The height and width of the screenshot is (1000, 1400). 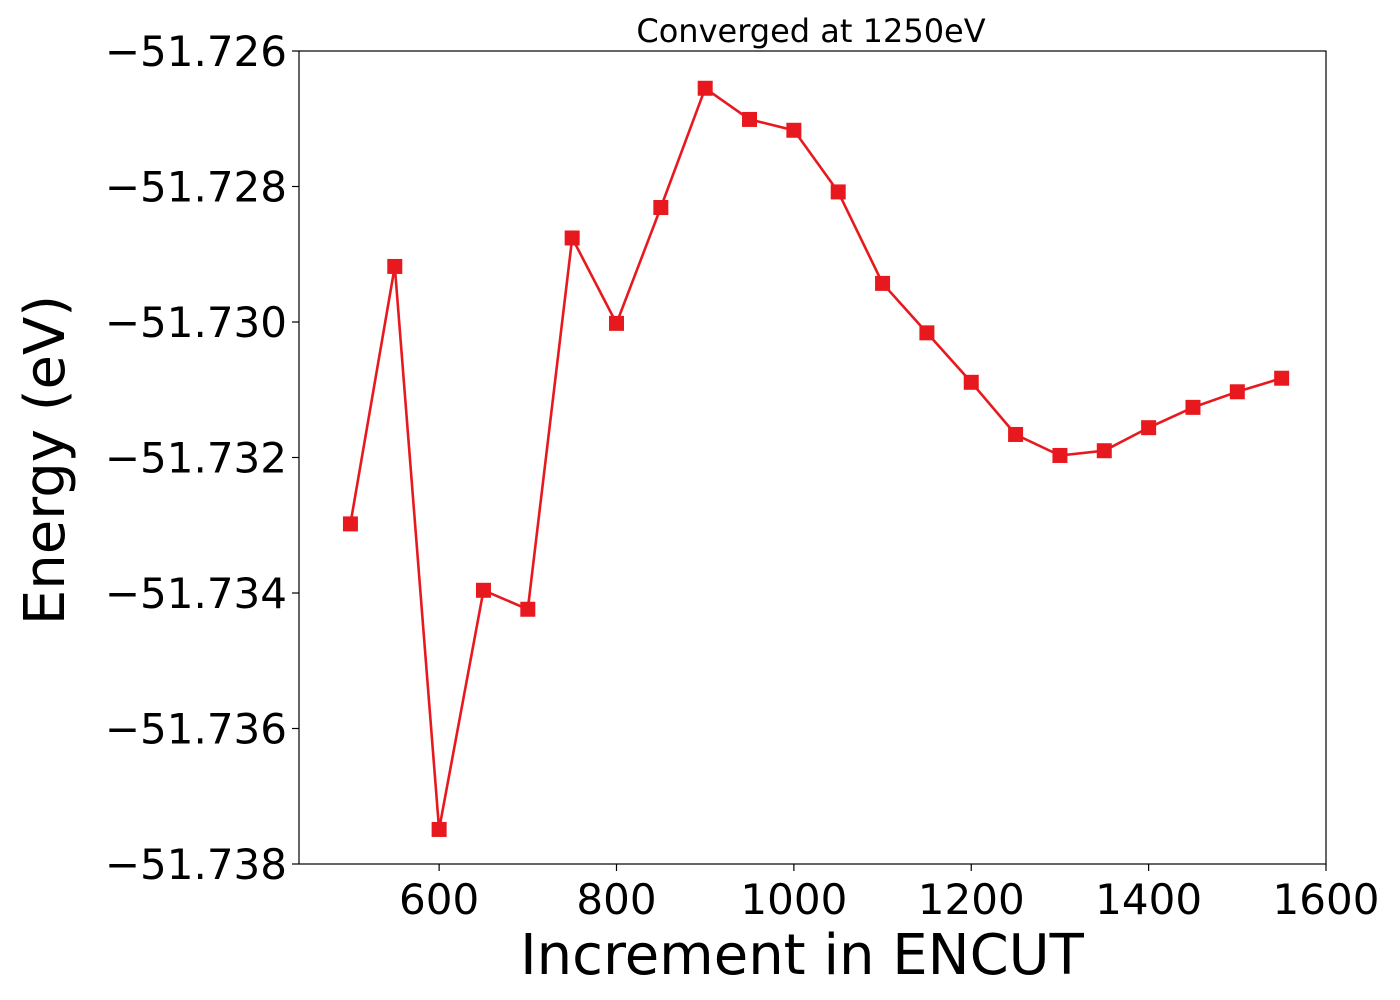 I want to click on y-tick-label: −51.736, so click(x=196, y=729).